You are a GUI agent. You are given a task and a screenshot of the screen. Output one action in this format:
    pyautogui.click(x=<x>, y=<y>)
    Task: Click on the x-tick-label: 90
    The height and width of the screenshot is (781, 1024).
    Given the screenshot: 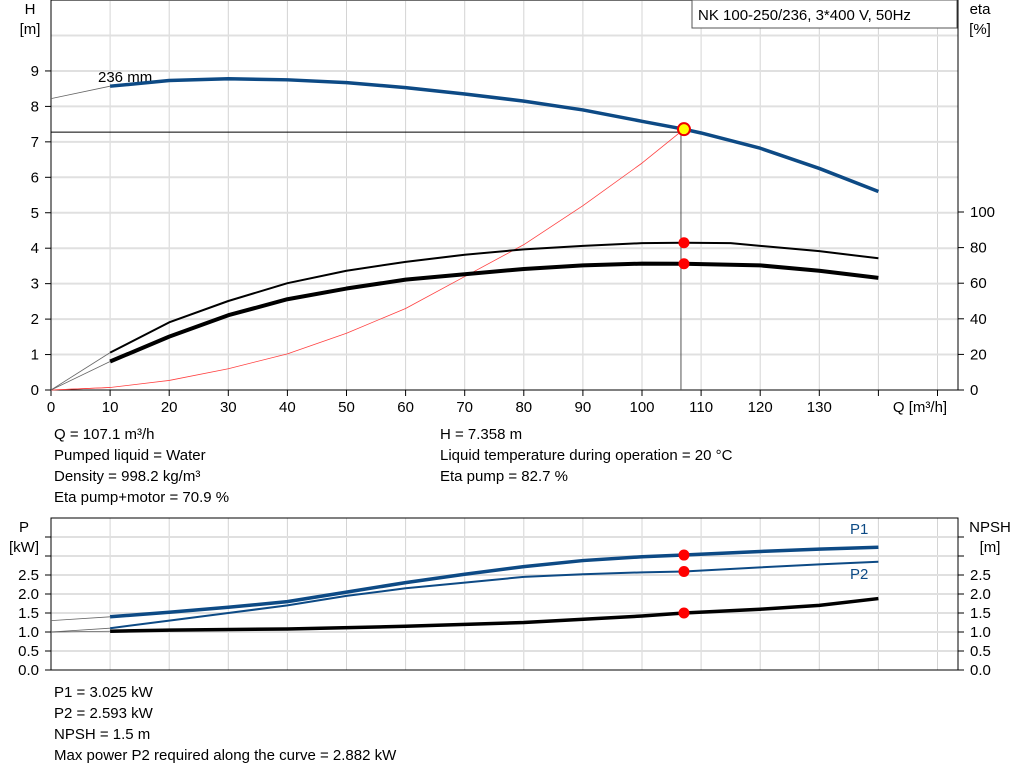 What is the action you would take?
    pyautogui.click(x=583, y=407)
    